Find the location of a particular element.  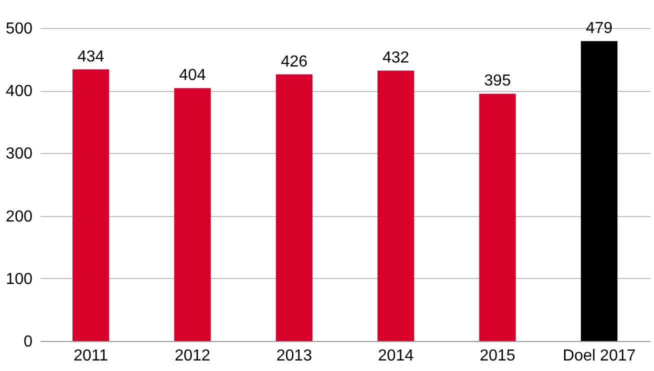

x-tick-label: 2011 is located at coordinates (91, 356).